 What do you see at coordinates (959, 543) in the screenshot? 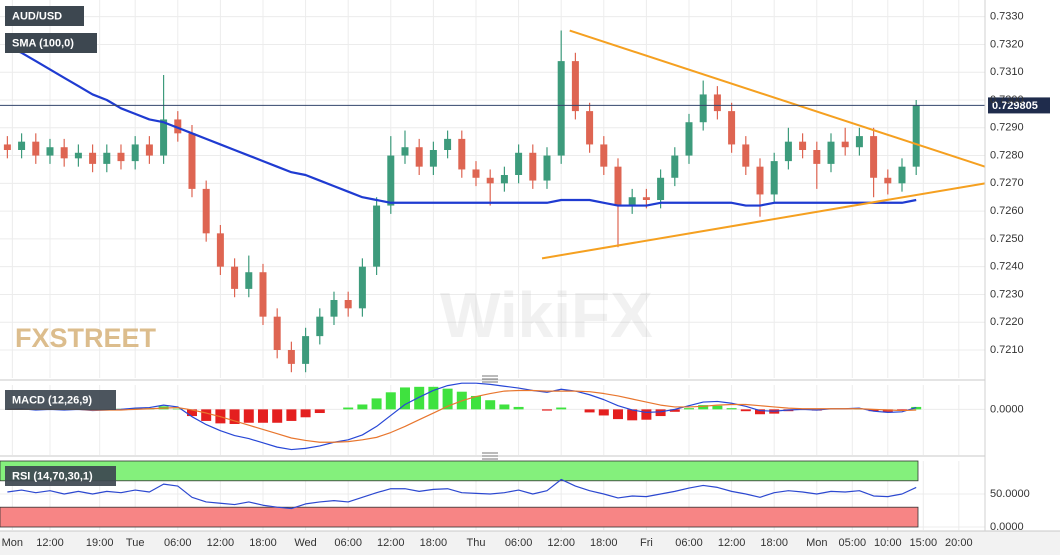
I see `x-tick-label: 20:00` at bounding box center [959, 543].